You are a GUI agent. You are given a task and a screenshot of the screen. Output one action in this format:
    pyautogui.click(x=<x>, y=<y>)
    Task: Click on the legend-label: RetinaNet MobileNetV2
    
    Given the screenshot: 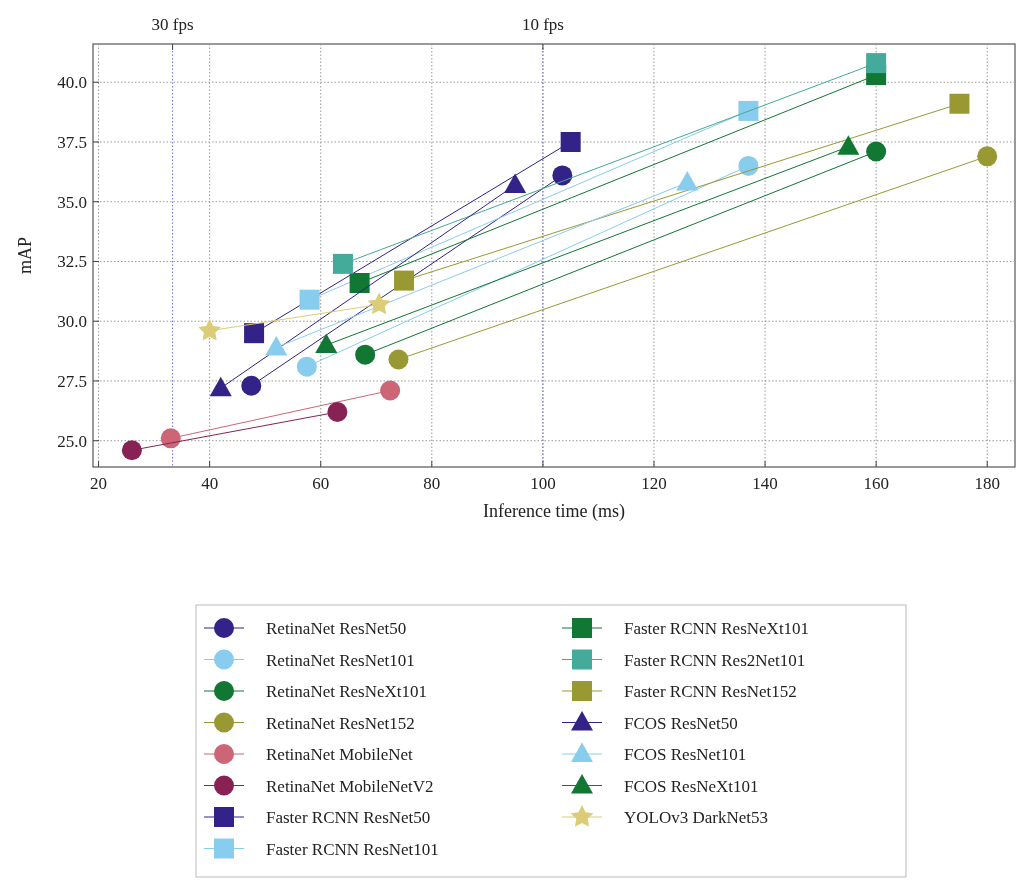 What is the action you would take?
    pyautogui.click(x=350, y=786)
    